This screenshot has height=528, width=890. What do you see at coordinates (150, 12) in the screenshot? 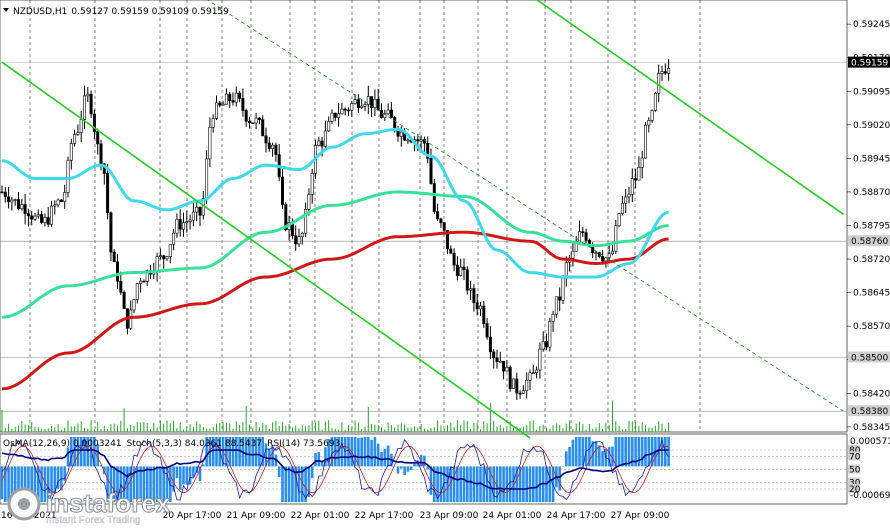
I see `ohlc-label: 0.59127 0.59159 0.59109 0.59159` at bounding box center [150, 12].